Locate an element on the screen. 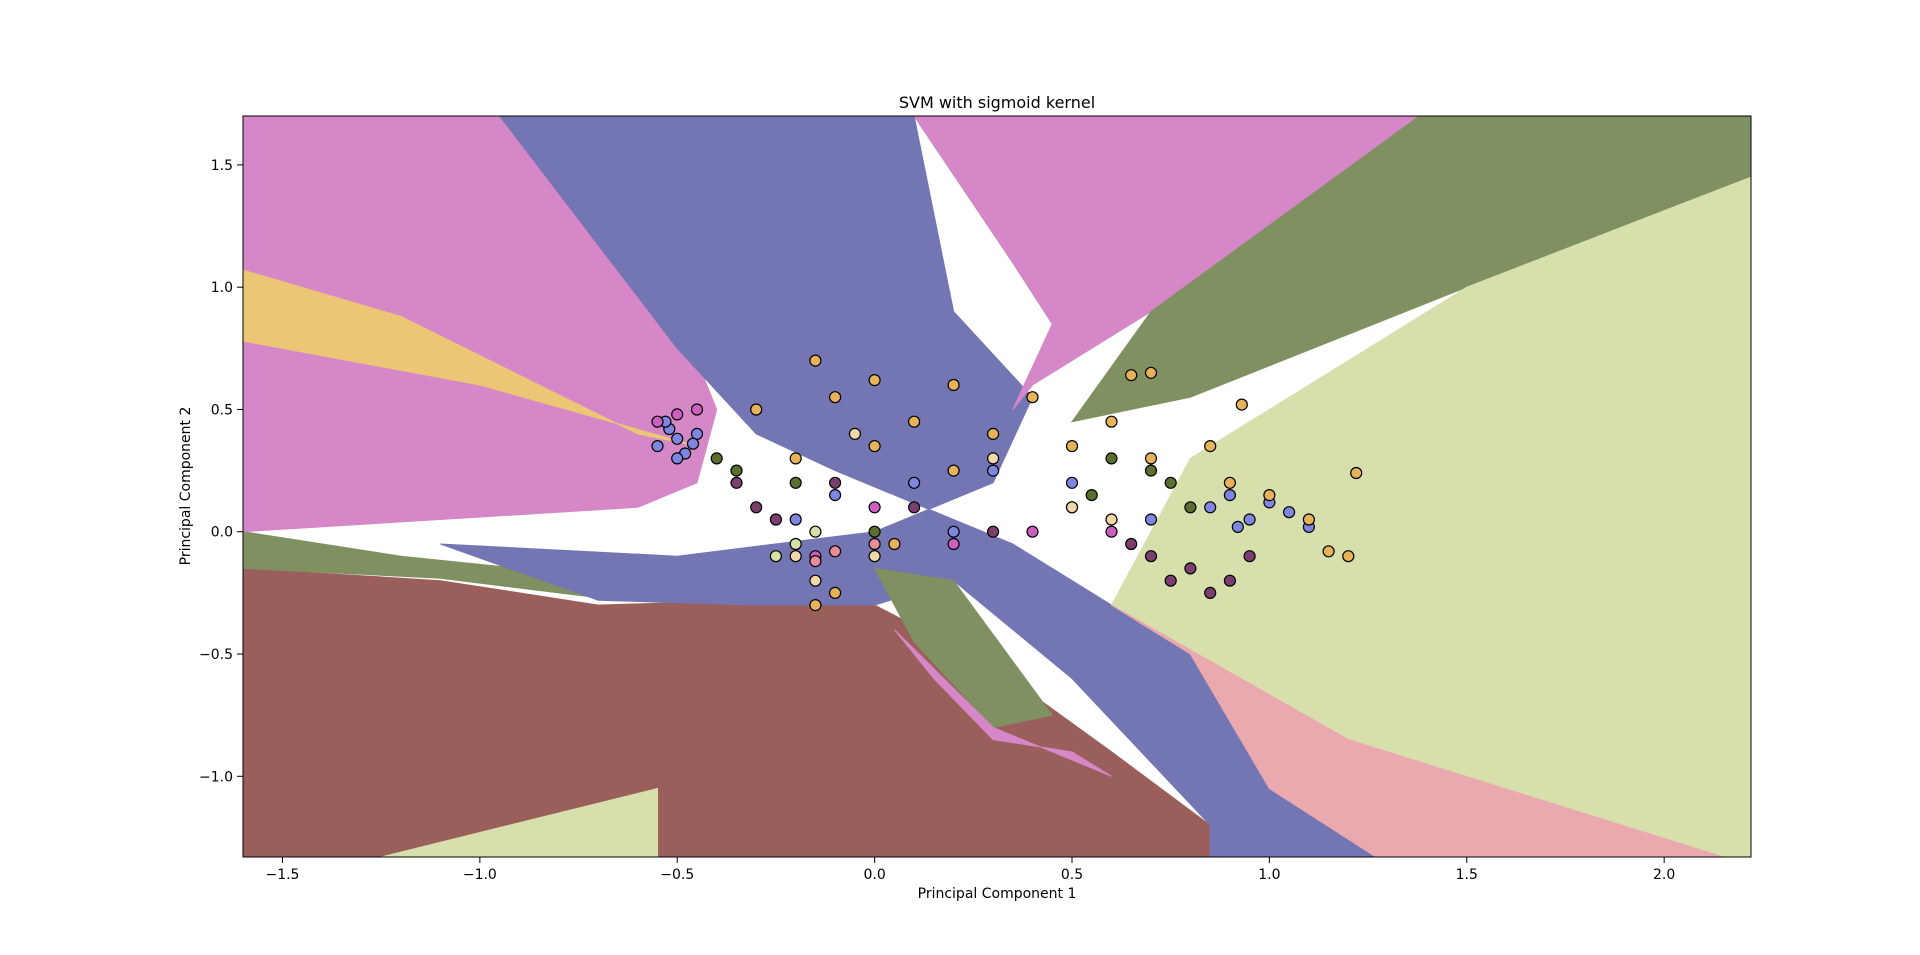 The width and height of the screenshot is (1920, 955). y-tick-label: −0.5 is located at coordinates (216, 655).